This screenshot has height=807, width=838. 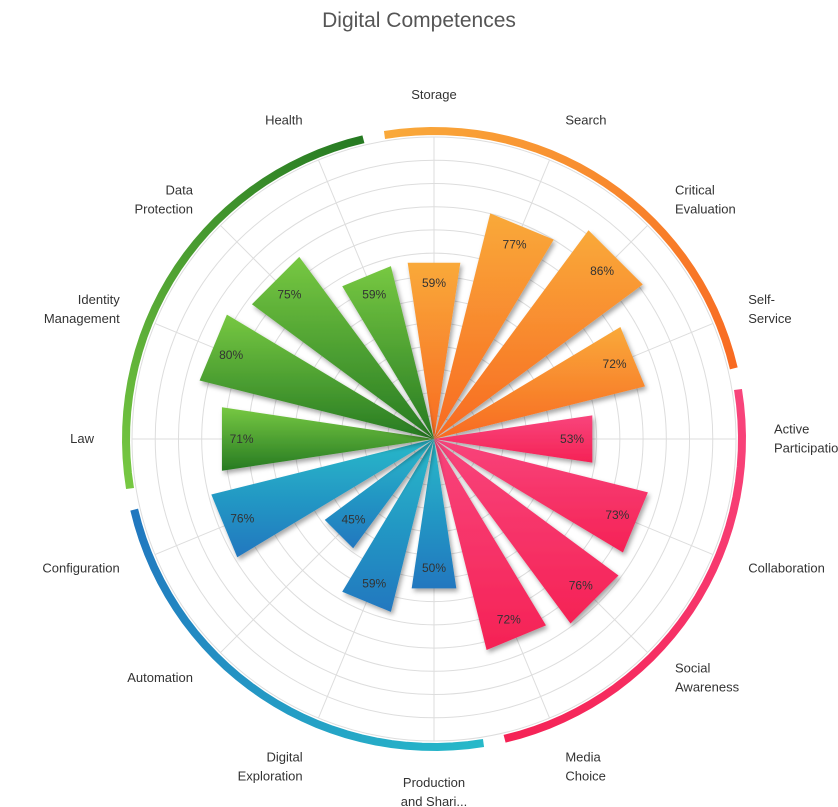 I want to click on category-label-line: Health, so click(x=284, y=120).